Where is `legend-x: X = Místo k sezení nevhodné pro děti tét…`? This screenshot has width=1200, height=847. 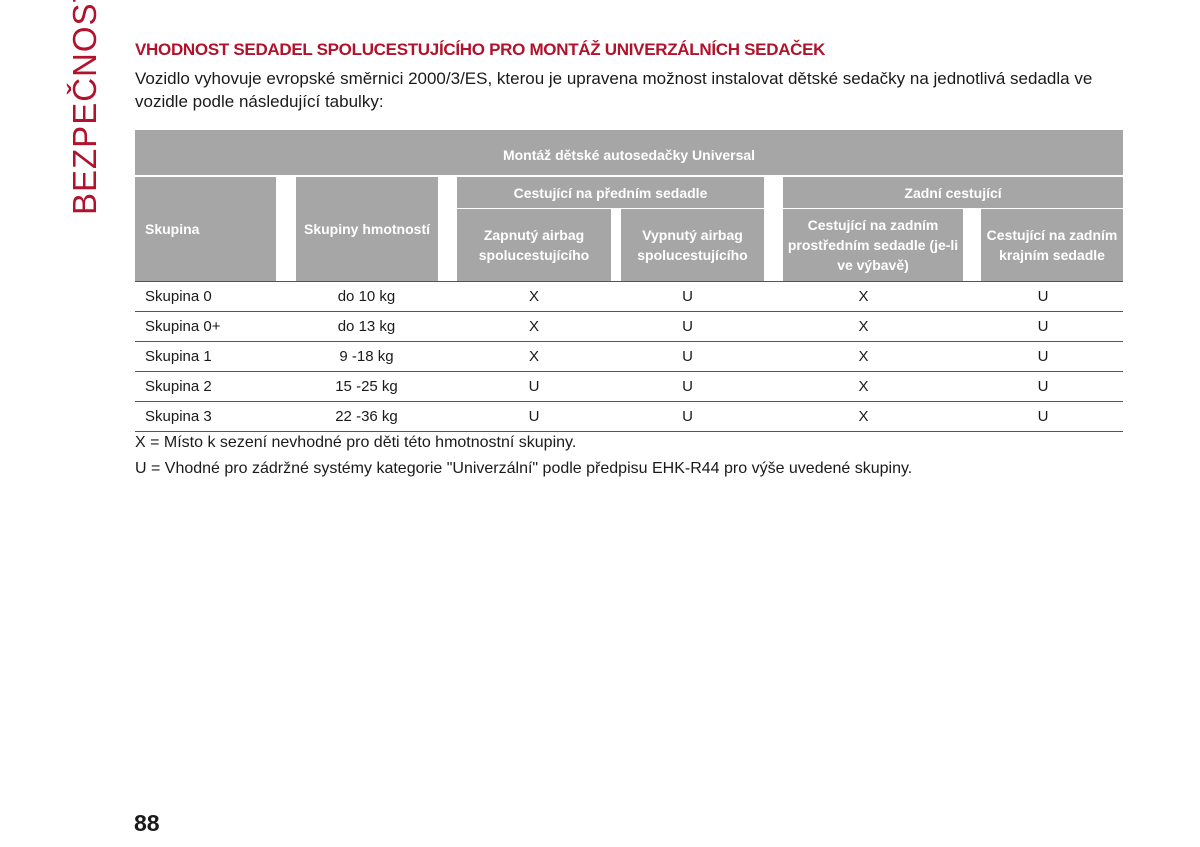 legend-x: X = Místo k sezení nevhodné pro děti tét… is located at coordinates (356, 442).